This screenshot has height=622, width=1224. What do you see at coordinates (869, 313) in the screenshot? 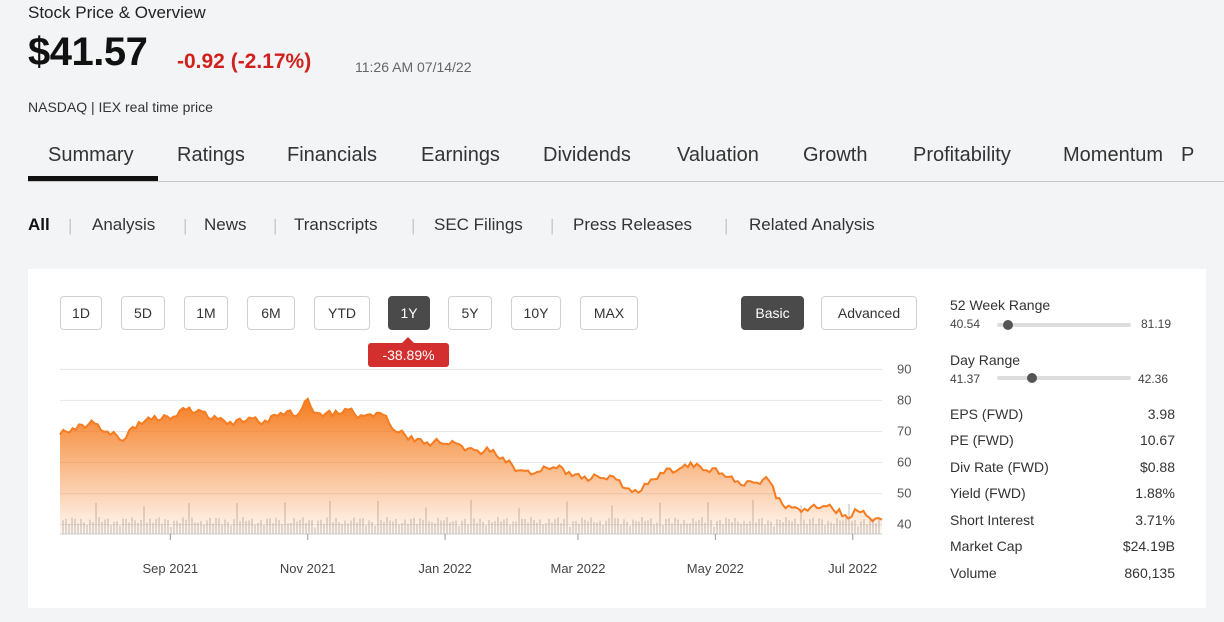
I see `advanced-mode-button: Advanced` at bounding box center [869, 313].